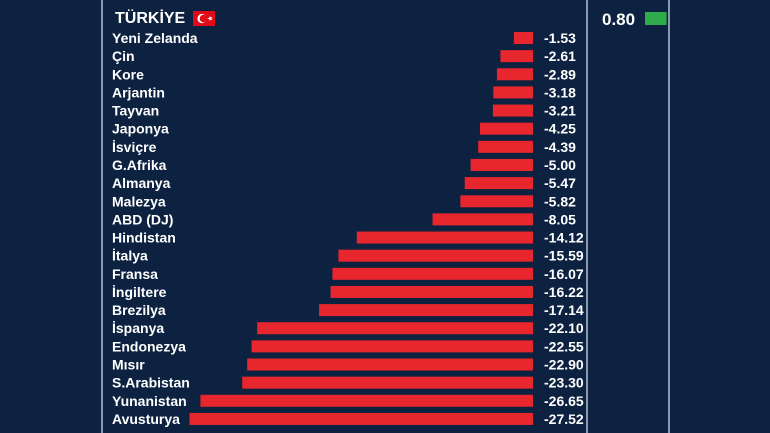 This screenshot has height=433, width=770. Describe the element at coordinates (564, 256) in the screenshot. I see `value-label: -15.59` at that location.